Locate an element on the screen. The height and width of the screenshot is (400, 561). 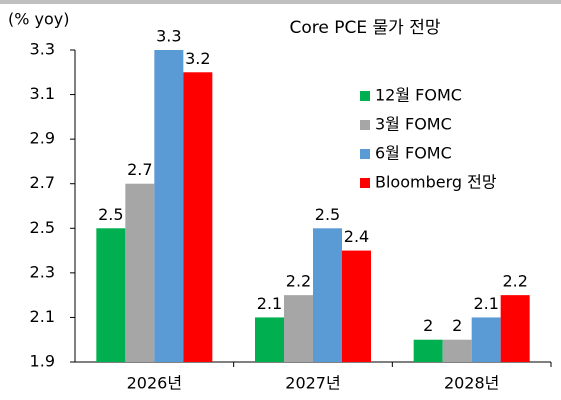
y-tick-label: 2.1 is located at coordinates (42, 316).